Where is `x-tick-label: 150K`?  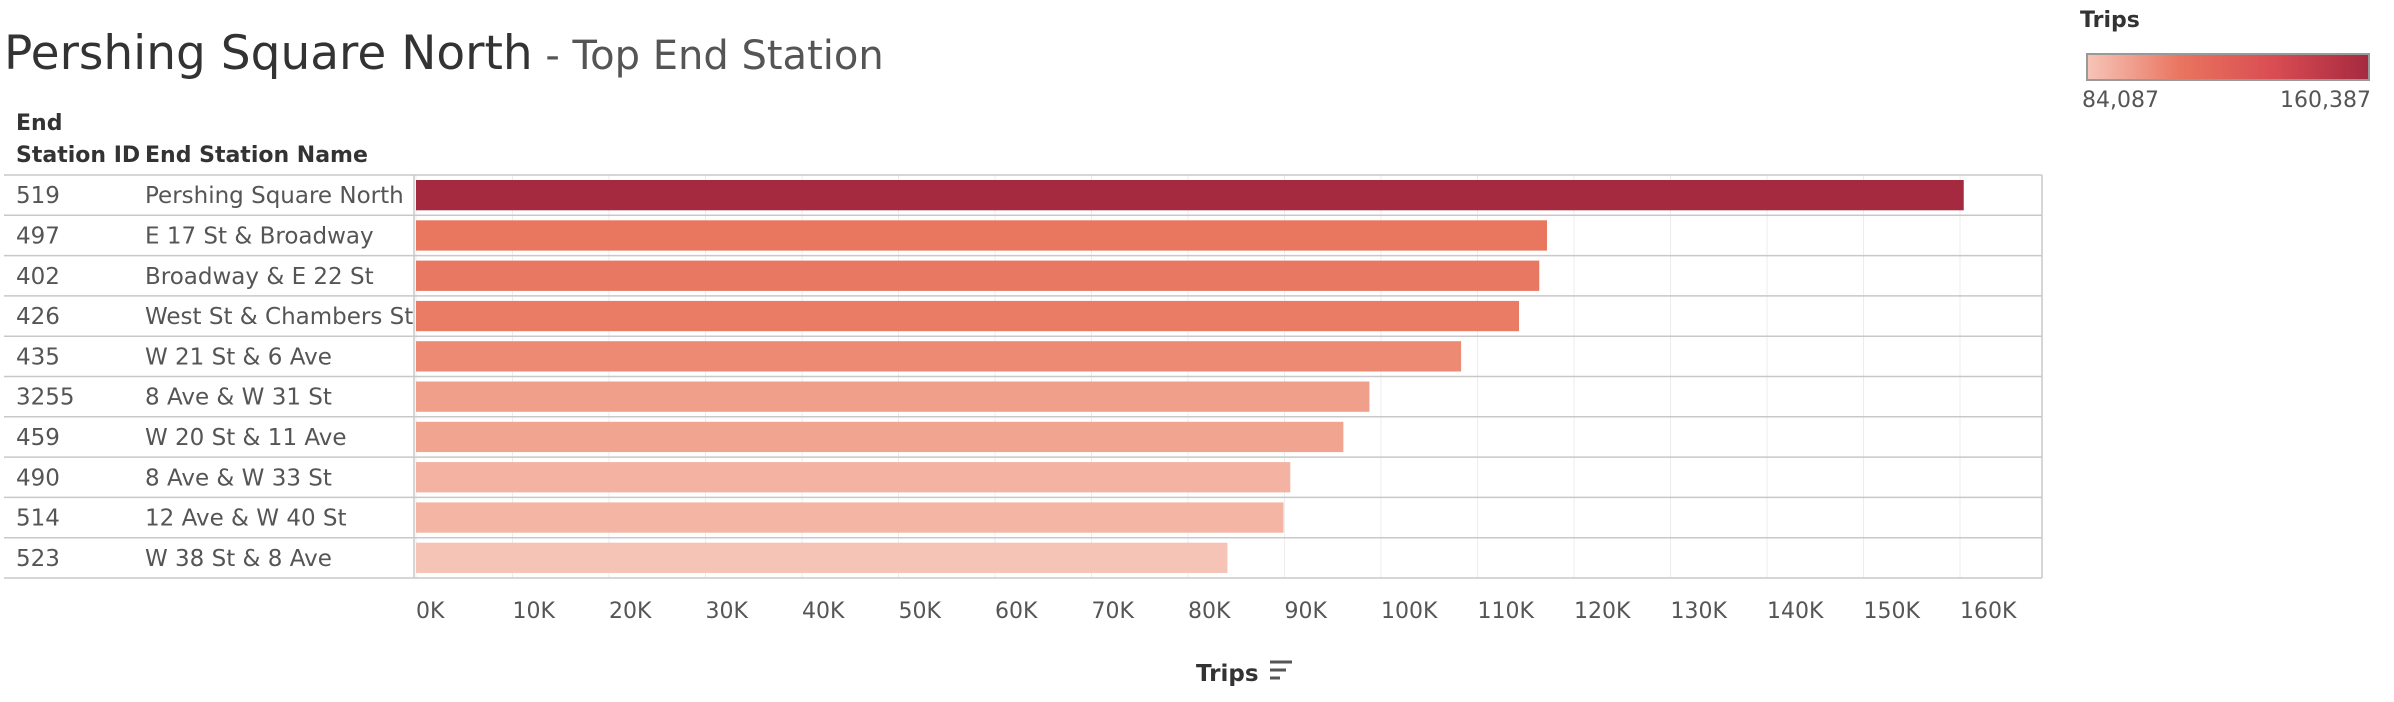
x-tick-label: 150K is located at coordinates (1892, 611).